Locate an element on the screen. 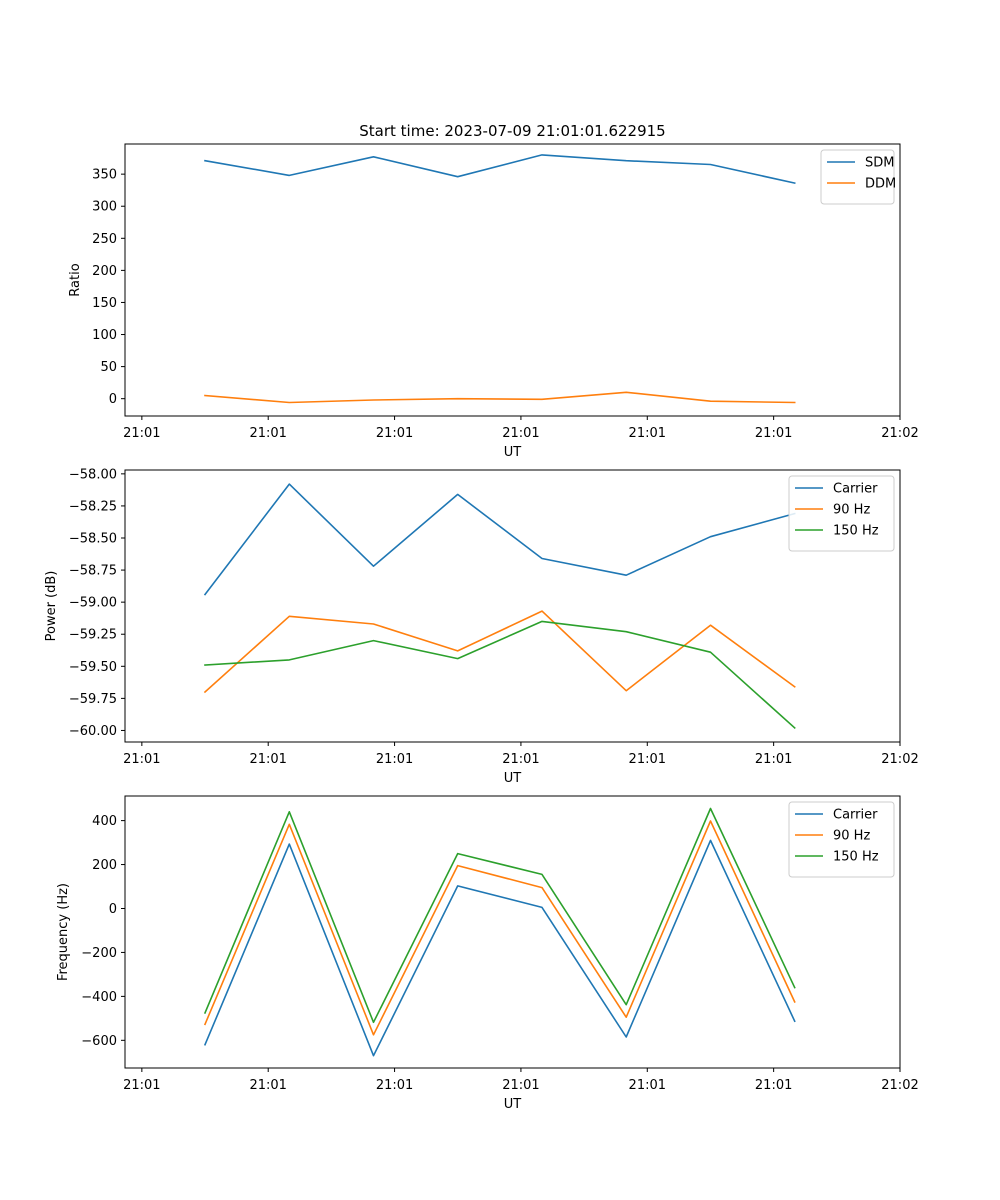  y-tick-label: −58.50 is located at coordinates (93, 539).